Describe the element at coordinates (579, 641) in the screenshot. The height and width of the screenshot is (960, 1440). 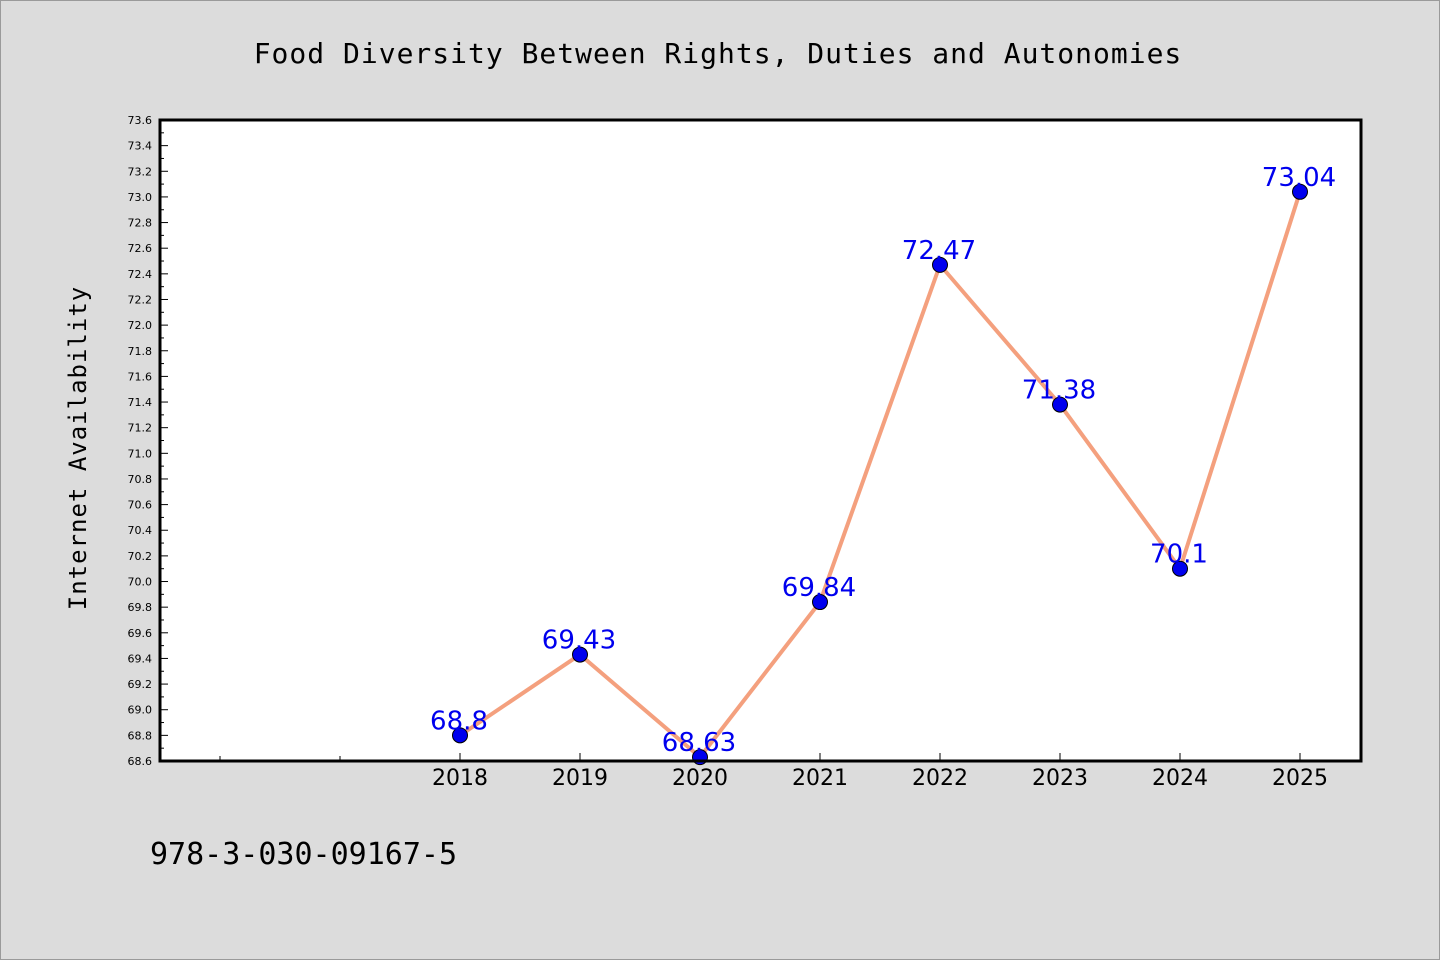
I see `data-label: 69.43` at that location.